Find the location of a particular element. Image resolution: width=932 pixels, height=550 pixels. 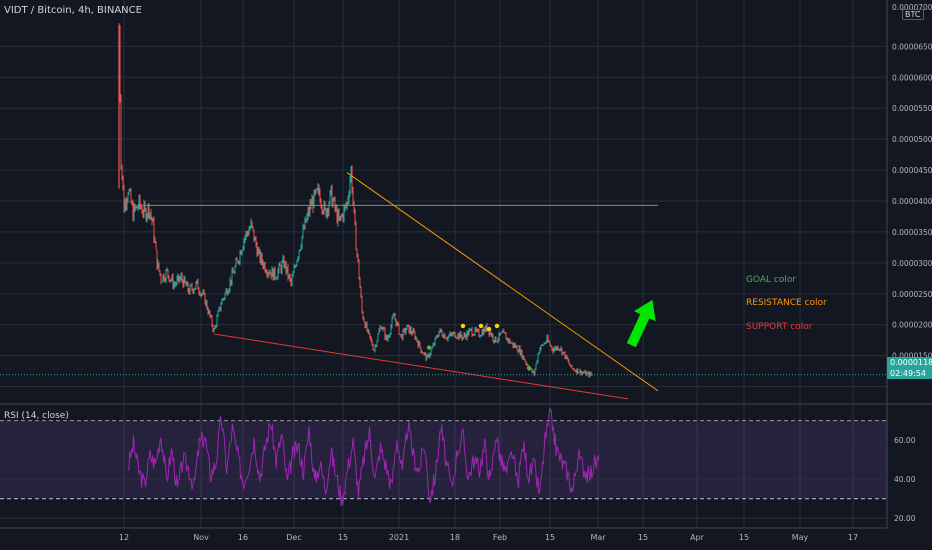

x-tick-label: 18 is located at coordinates (455, 537).